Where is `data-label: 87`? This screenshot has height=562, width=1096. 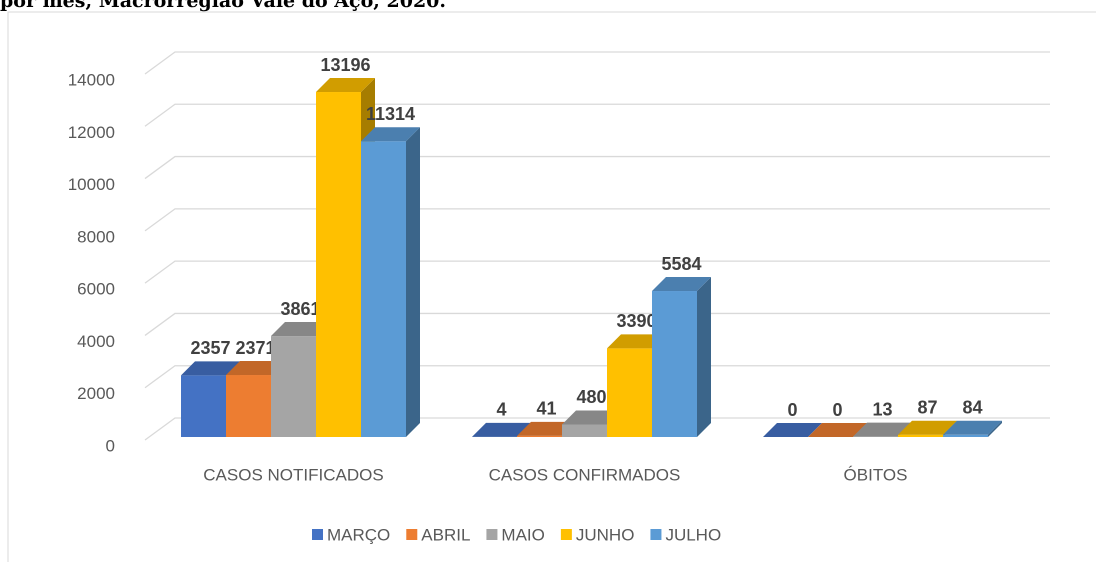 data-label: 87 is located at coordinates (927, 407).